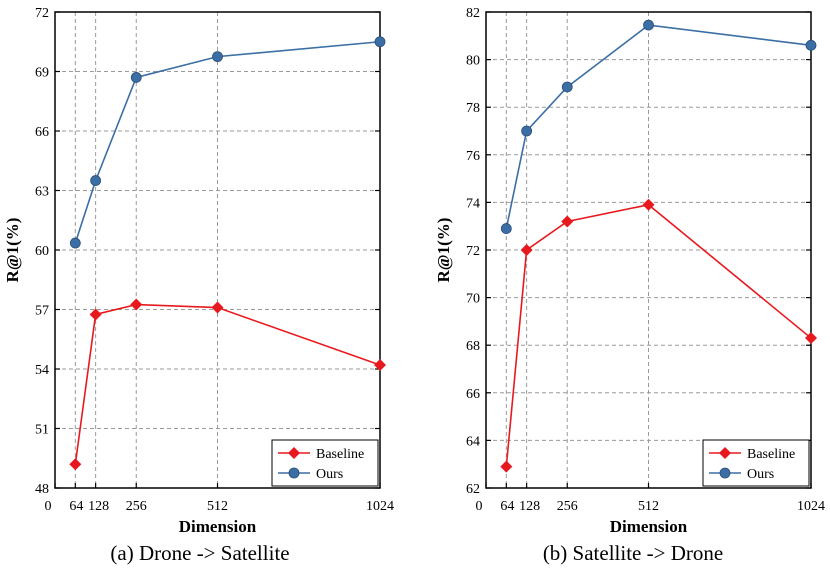 The height and width of the screenshot is (570, 830). What do you see at coordinates (633, 553) in the screenshot?
I see `chart-caption: (b) Satellite -> Drone` at bounding box center [633, 553].